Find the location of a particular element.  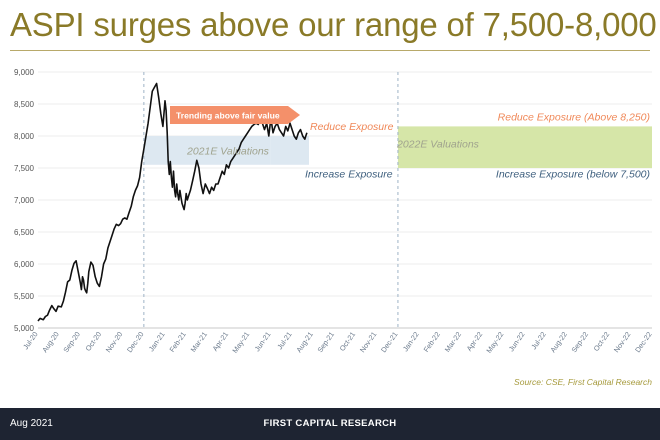

x-tick-label: Aug-20 is located at coordinates (50, 342).